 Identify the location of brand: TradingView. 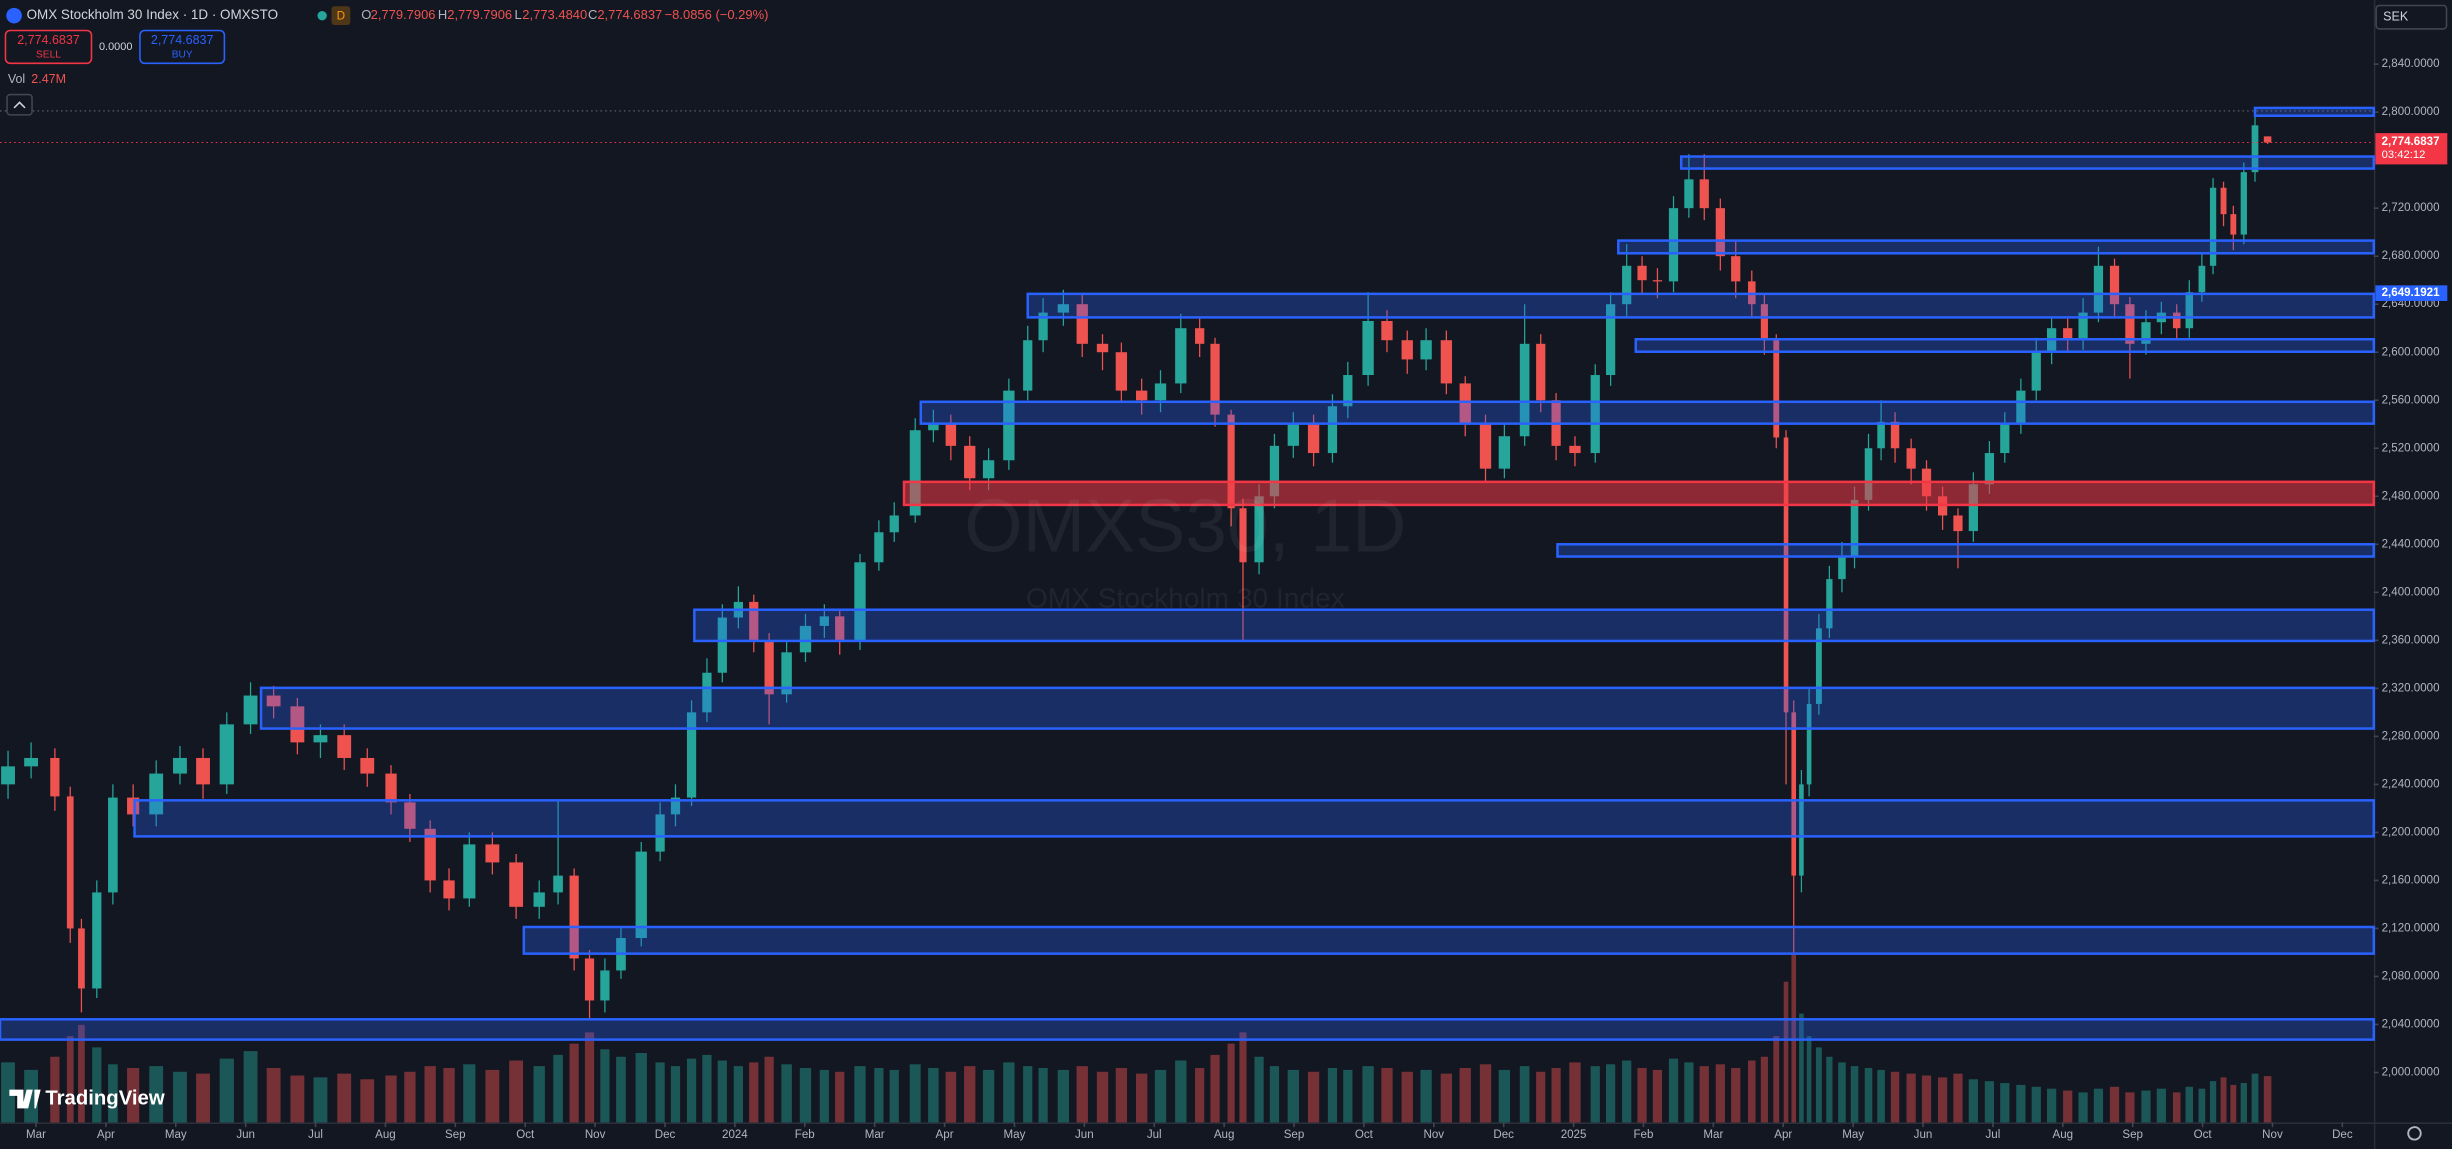
(104, 1098).